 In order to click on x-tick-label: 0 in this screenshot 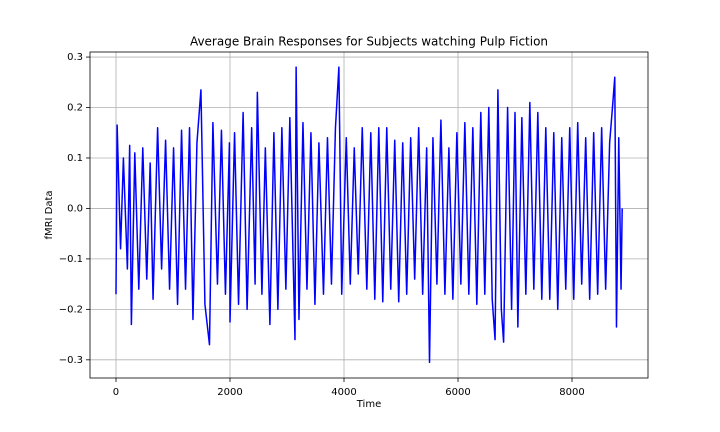, I will do `click(116, 392)`.